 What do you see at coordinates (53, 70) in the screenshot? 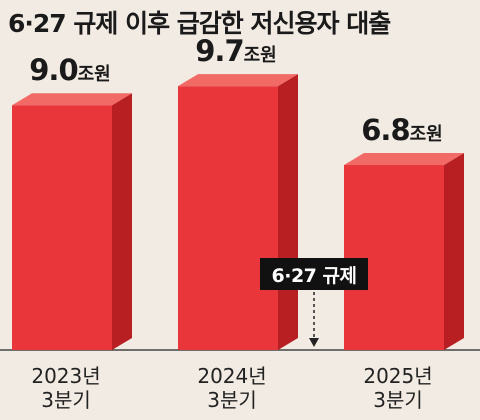
I see `value-number-1: 9.0` at bounding box center [53, 70].